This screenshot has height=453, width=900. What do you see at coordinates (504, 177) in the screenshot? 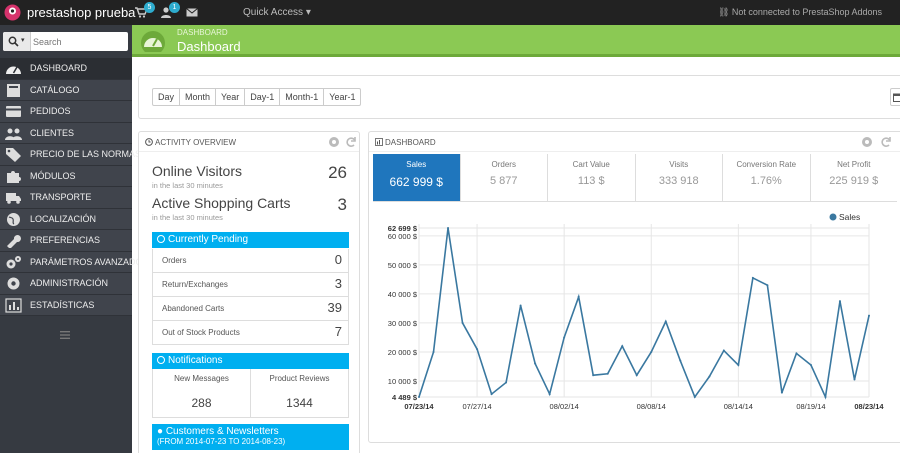
I see `tab-orders: Orders 5 877` at bounding box center [504, 177].